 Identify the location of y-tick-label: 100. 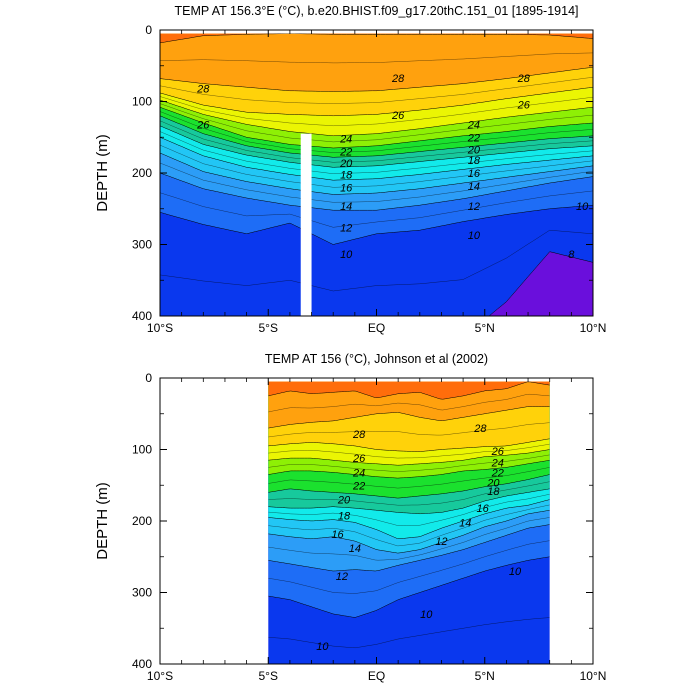
(142, 450).